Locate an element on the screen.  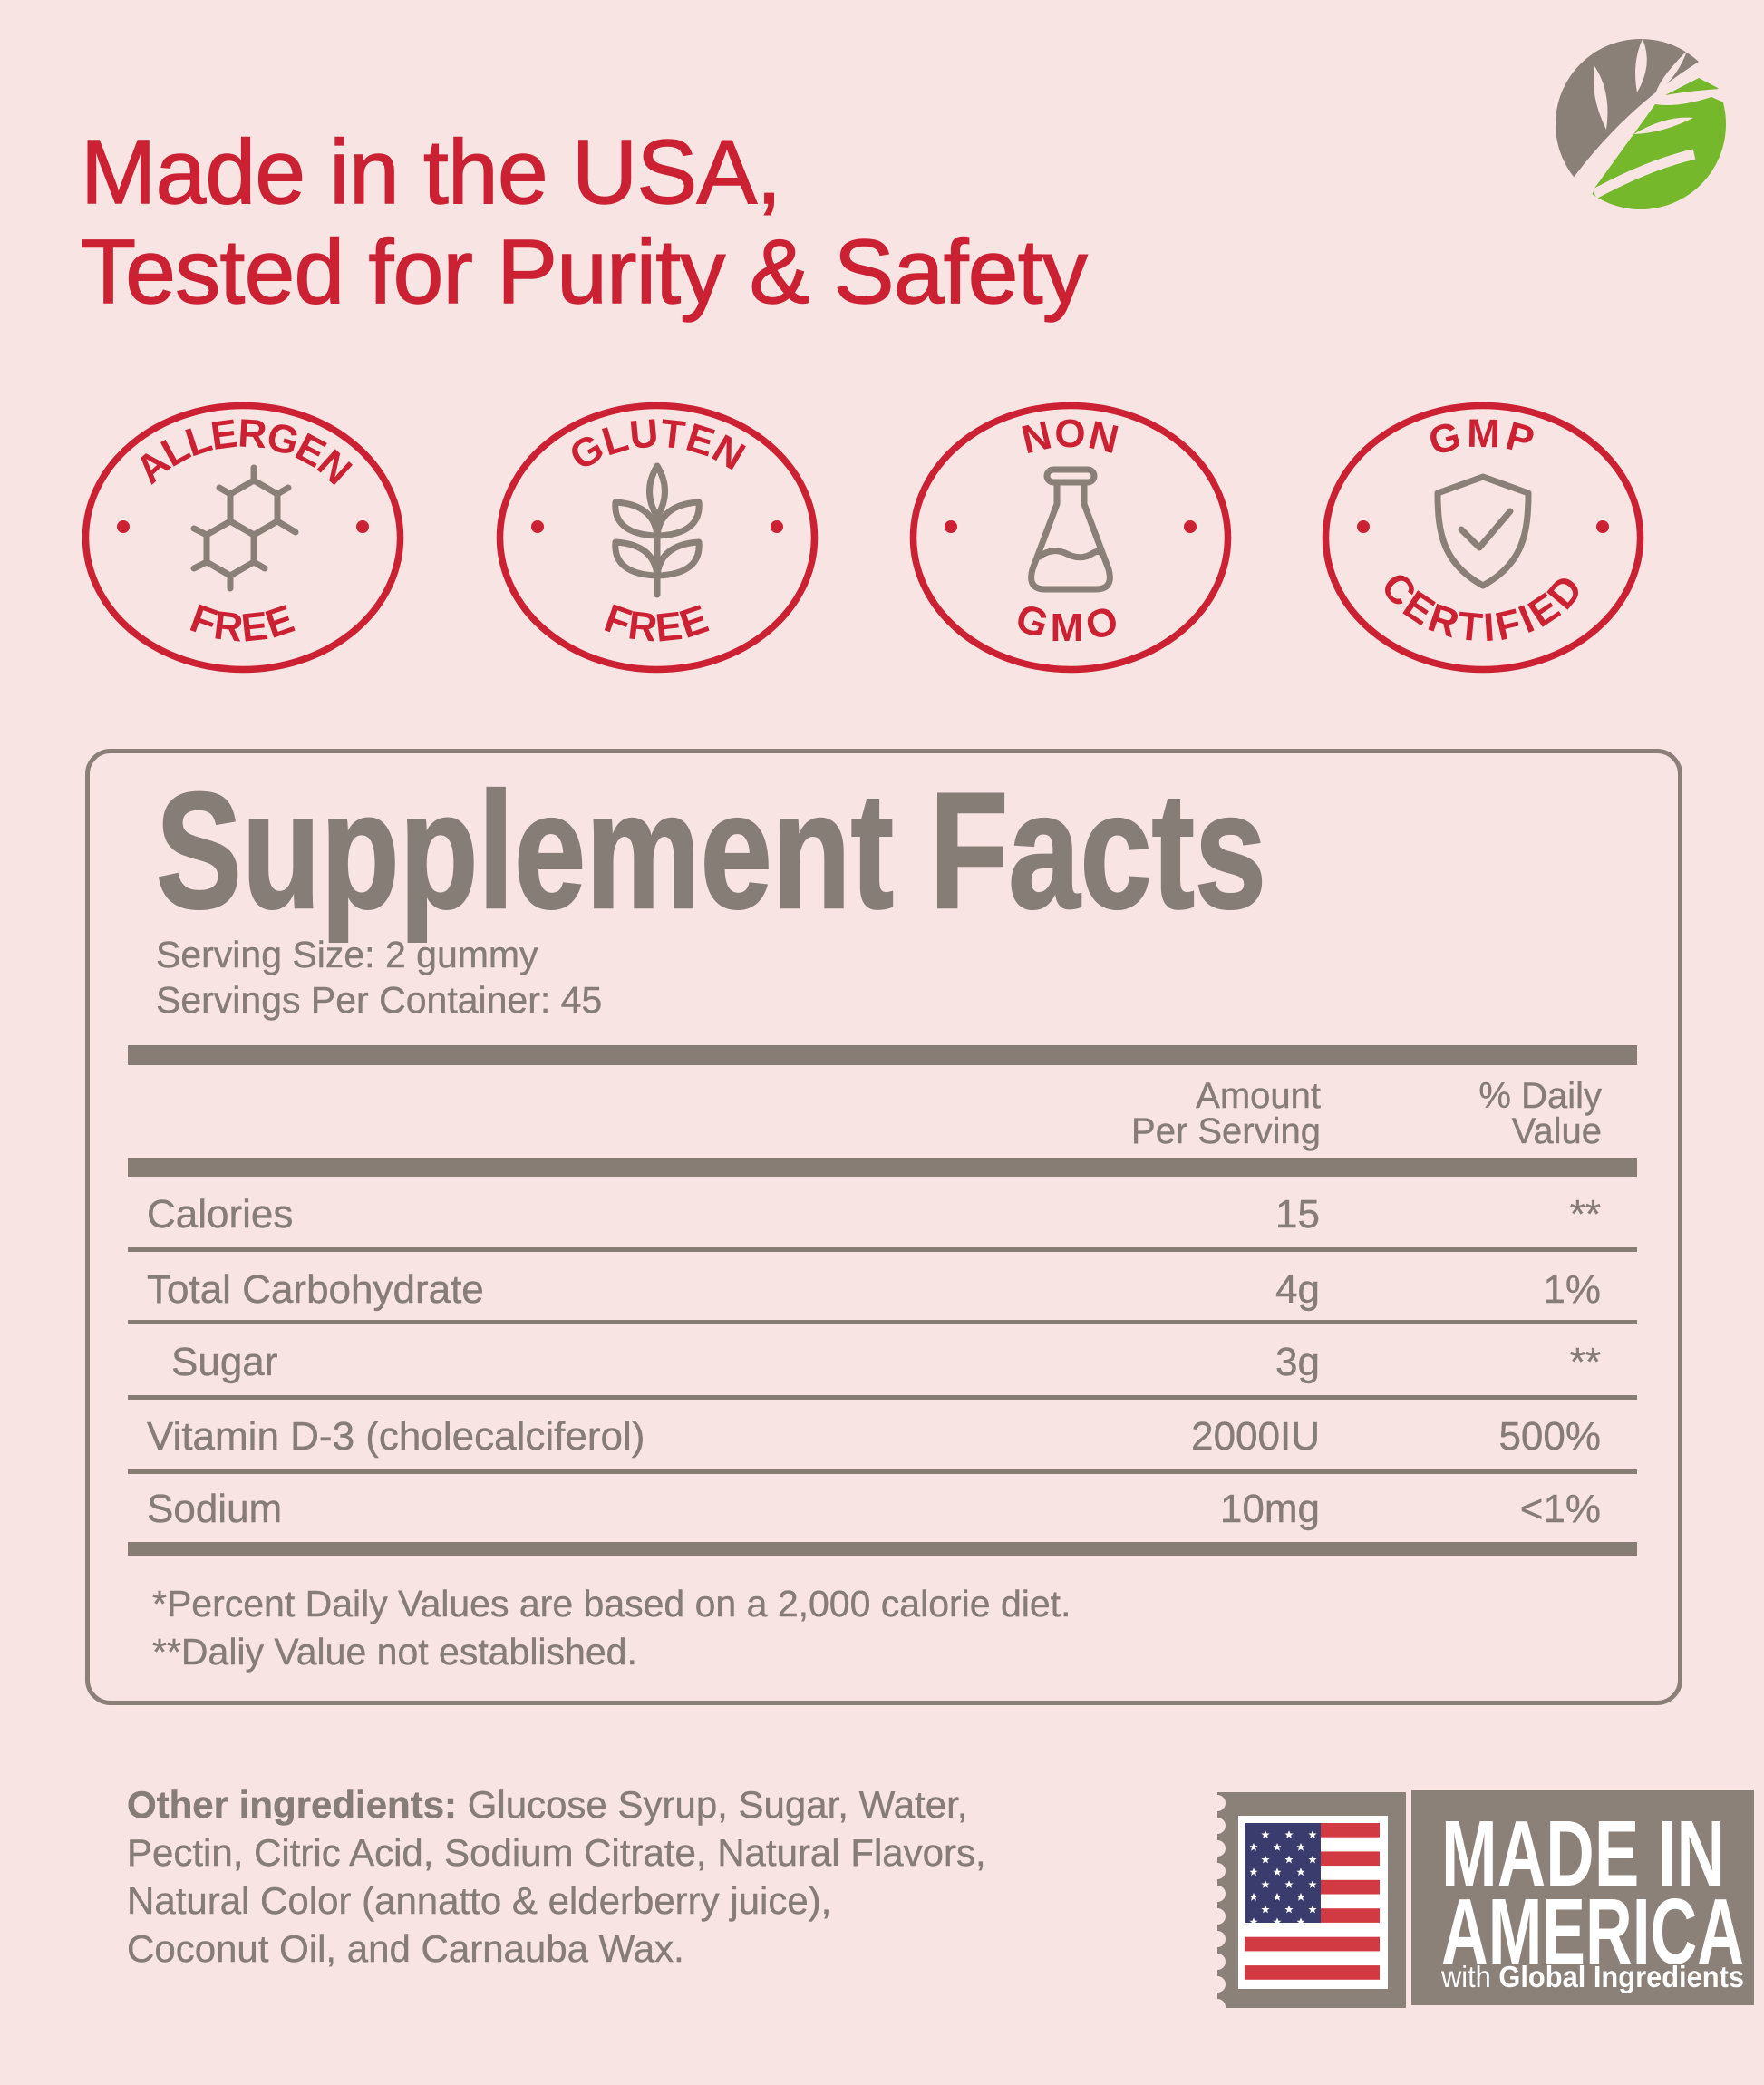
svg-text: GMP is located at coordinates (1483, 438).